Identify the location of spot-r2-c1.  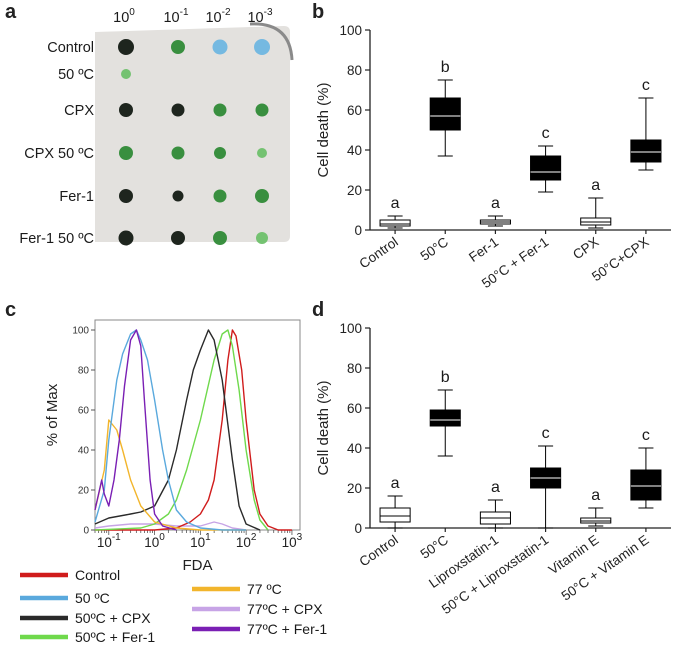
(178, 110).